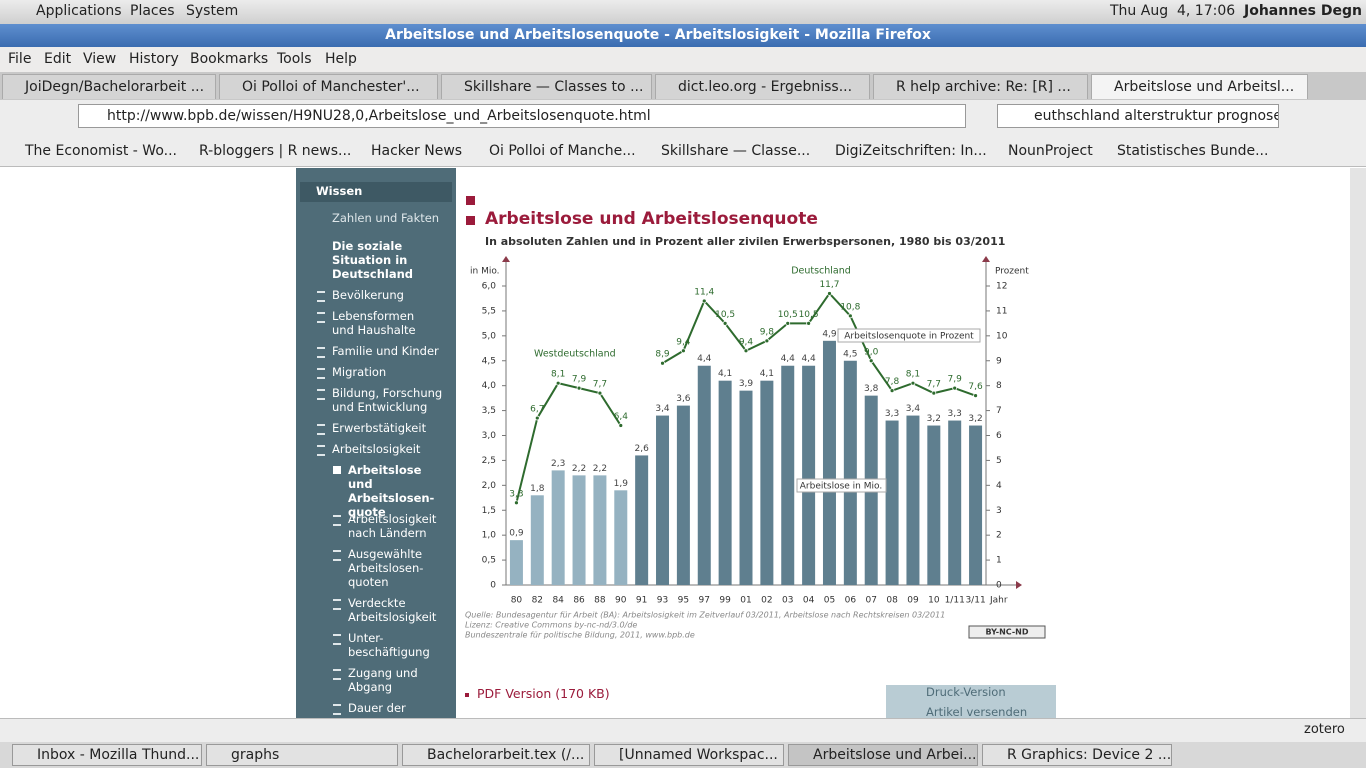 Image resolution: width=1366 pixels, height=768 pixels. Describe the element at coordinates (100, 59) in the screenshot. I see `menu: View` at that location.